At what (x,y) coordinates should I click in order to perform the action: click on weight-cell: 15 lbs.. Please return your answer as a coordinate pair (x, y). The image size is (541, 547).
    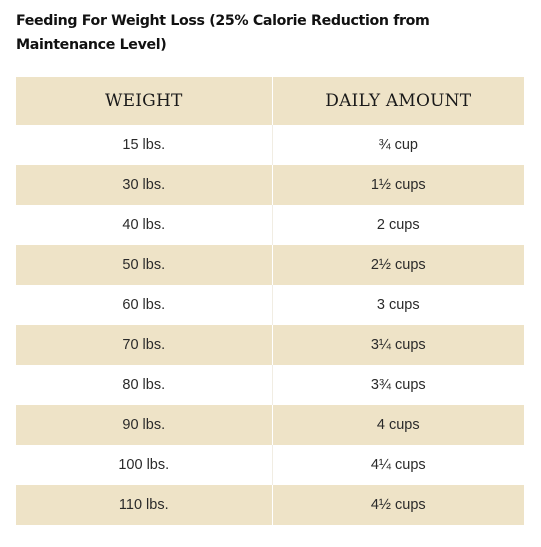
    Looking at the image, I should click on (144, 145).